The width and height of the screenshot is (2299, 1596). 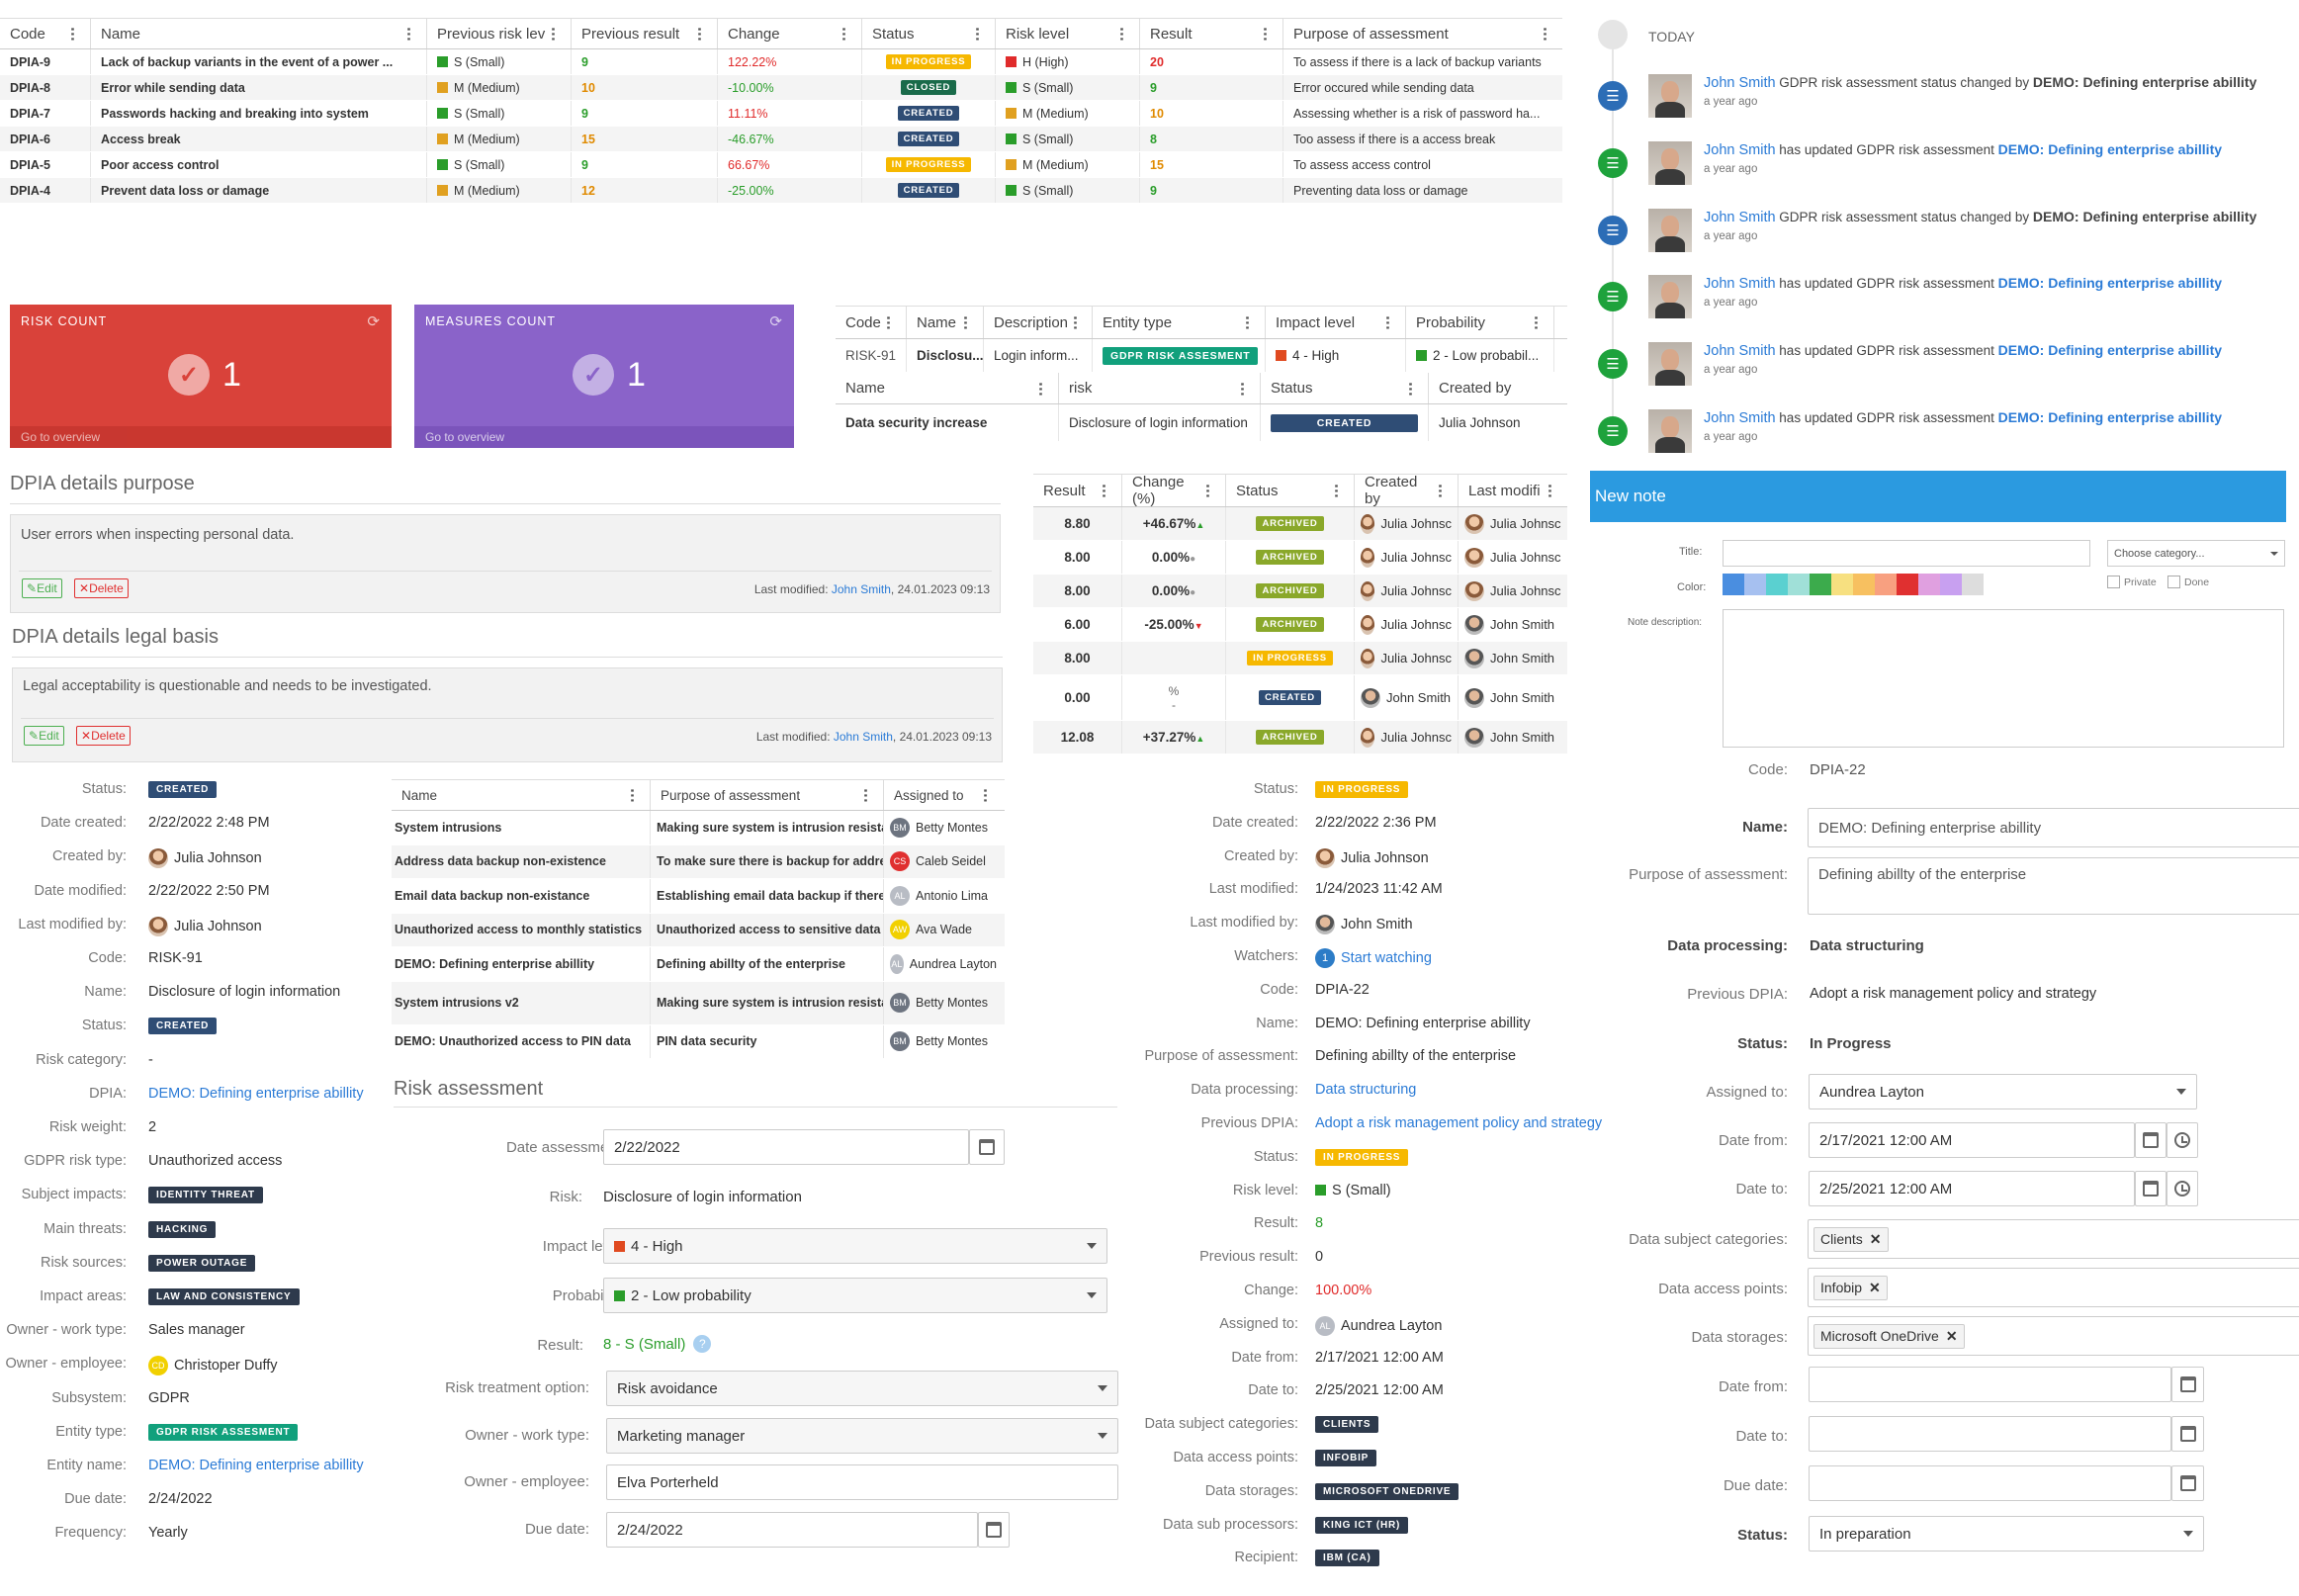 What do you see at coordinates (2003, 1091) in the screenshot?
I see `assigned-select: Aundrea Layton` at bounding box center [2003, 1091].